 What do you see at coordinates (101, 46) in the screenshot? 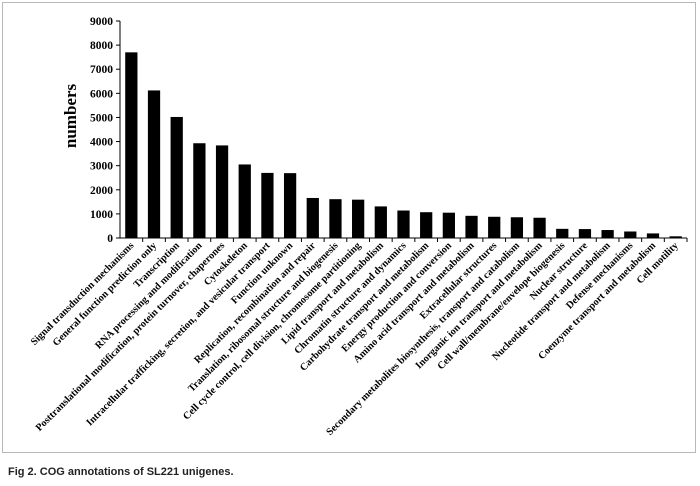
I see `y-tick-label: 8000` at bounding box center [101, 46].